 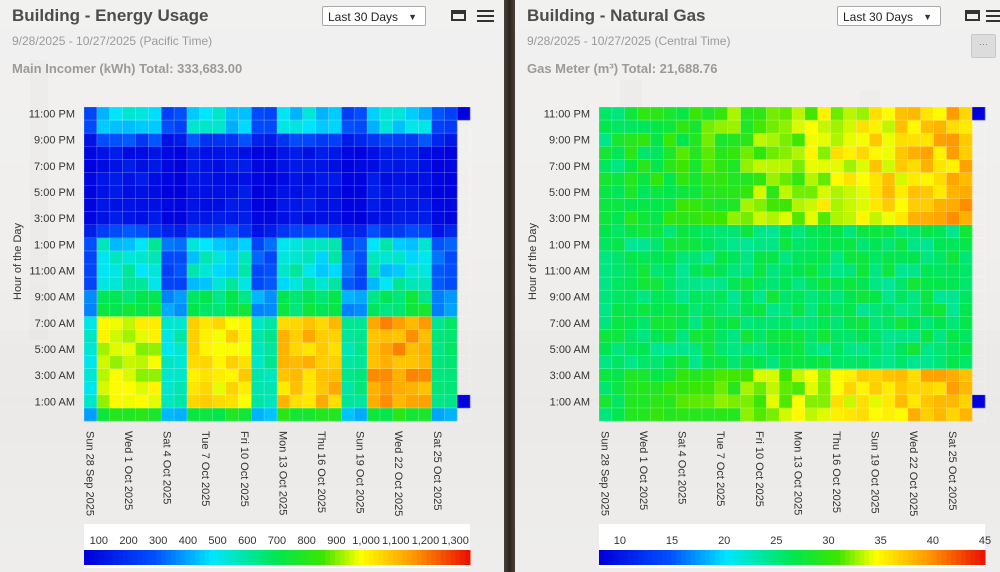 I want to click on y-tick-label: 7:00 PM, so click(x=54, y=167).